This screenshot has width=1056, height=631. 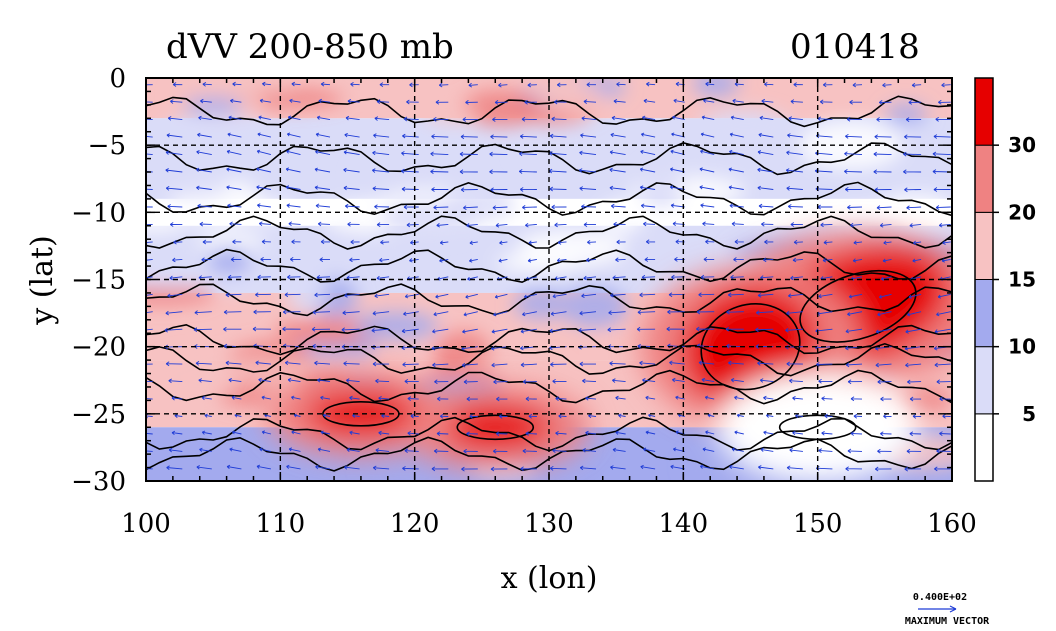 I want to click on vector-reference-caption: MAXIMUM VECTOR, so click(x=947, y=621).